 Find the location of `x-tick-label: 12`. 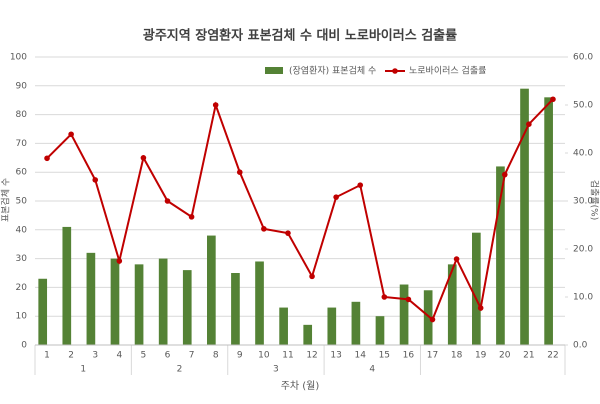

x-tick-label: 12 is located at coordinates (311, 356).